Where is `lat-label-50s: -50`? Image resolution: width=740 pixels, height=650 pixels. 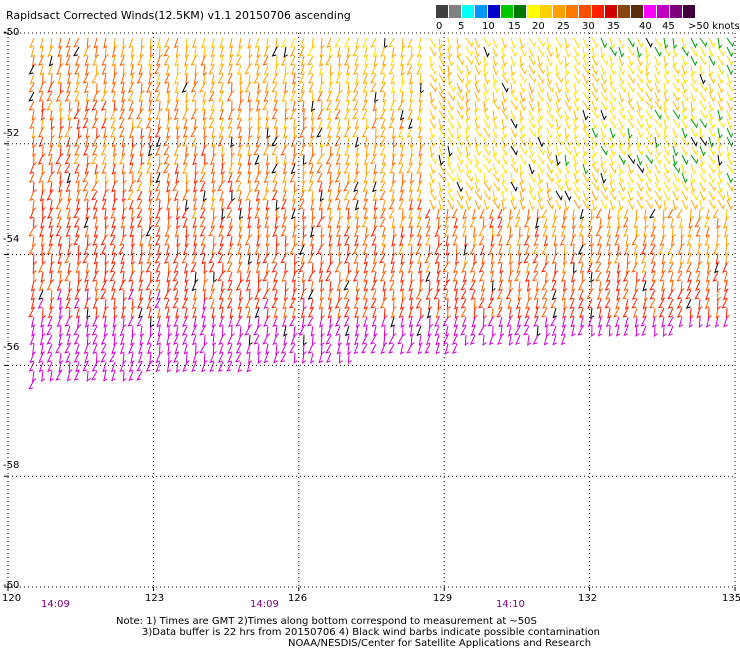 lat-label-50s: -50 is located at coordinates (11, 32).